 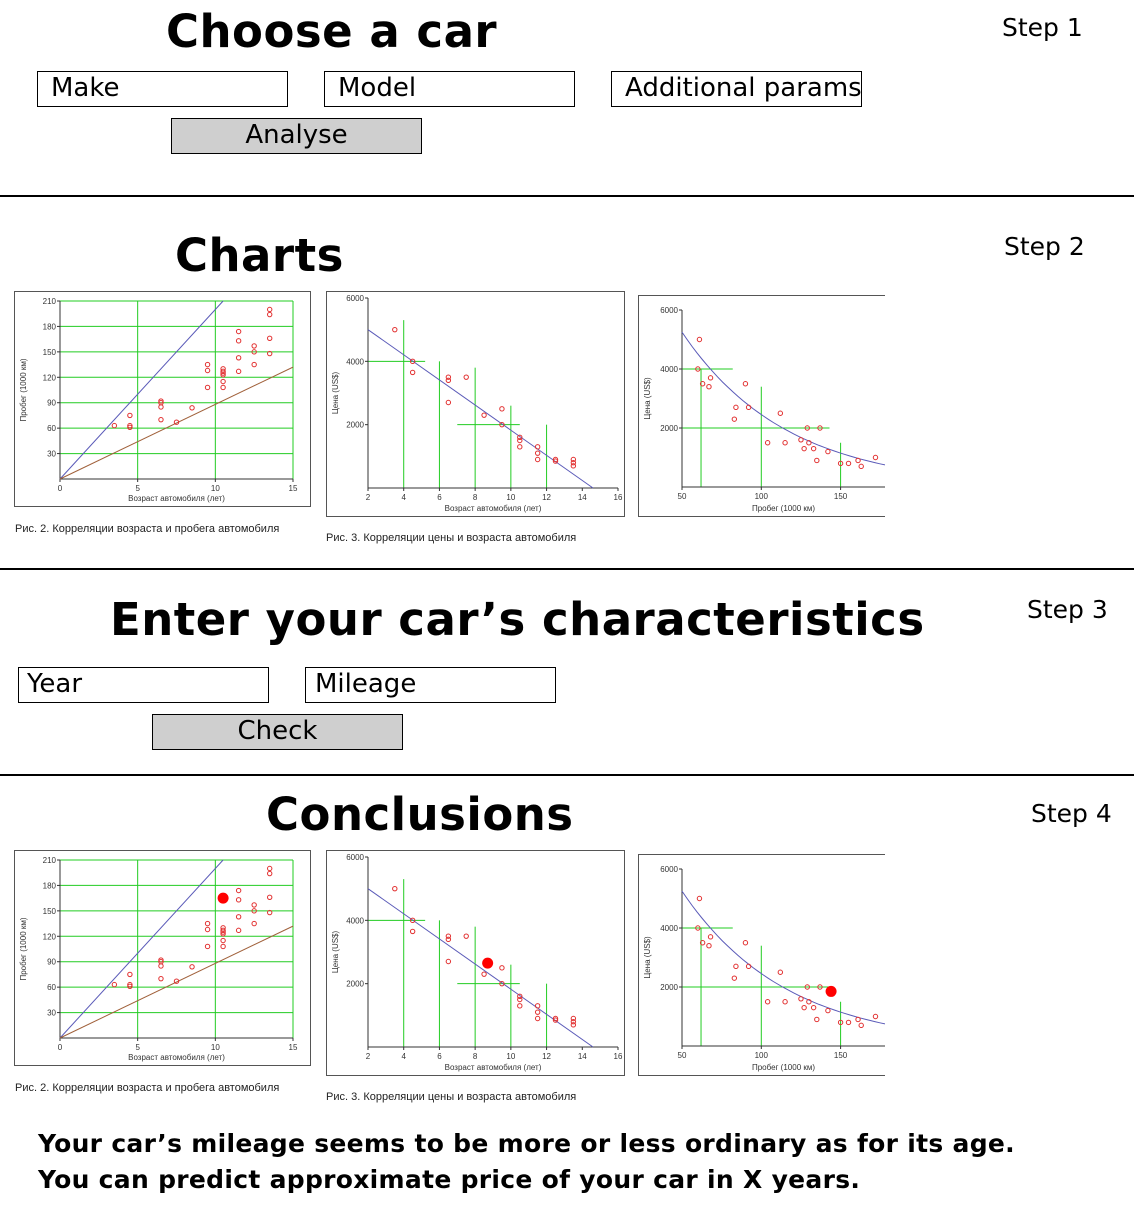 What do you see at coordinates (582, 1056) in the screenshot?
I see `x-tick-label: 14` at bounding box center [582, 1056].